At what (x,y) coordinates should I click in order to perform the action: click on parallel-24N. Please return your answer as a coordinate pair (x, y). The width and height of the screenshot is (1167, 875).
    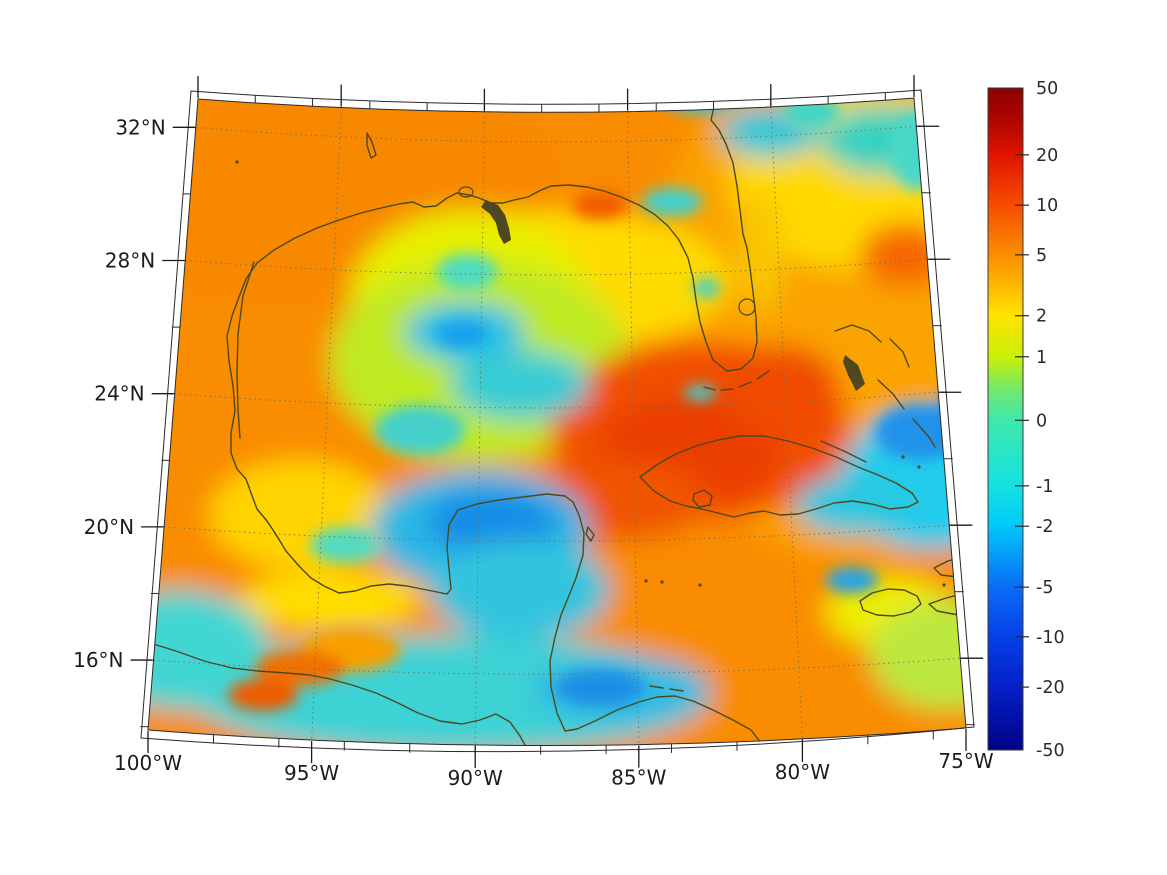
    Looking at the image, I should click on (556, 400).